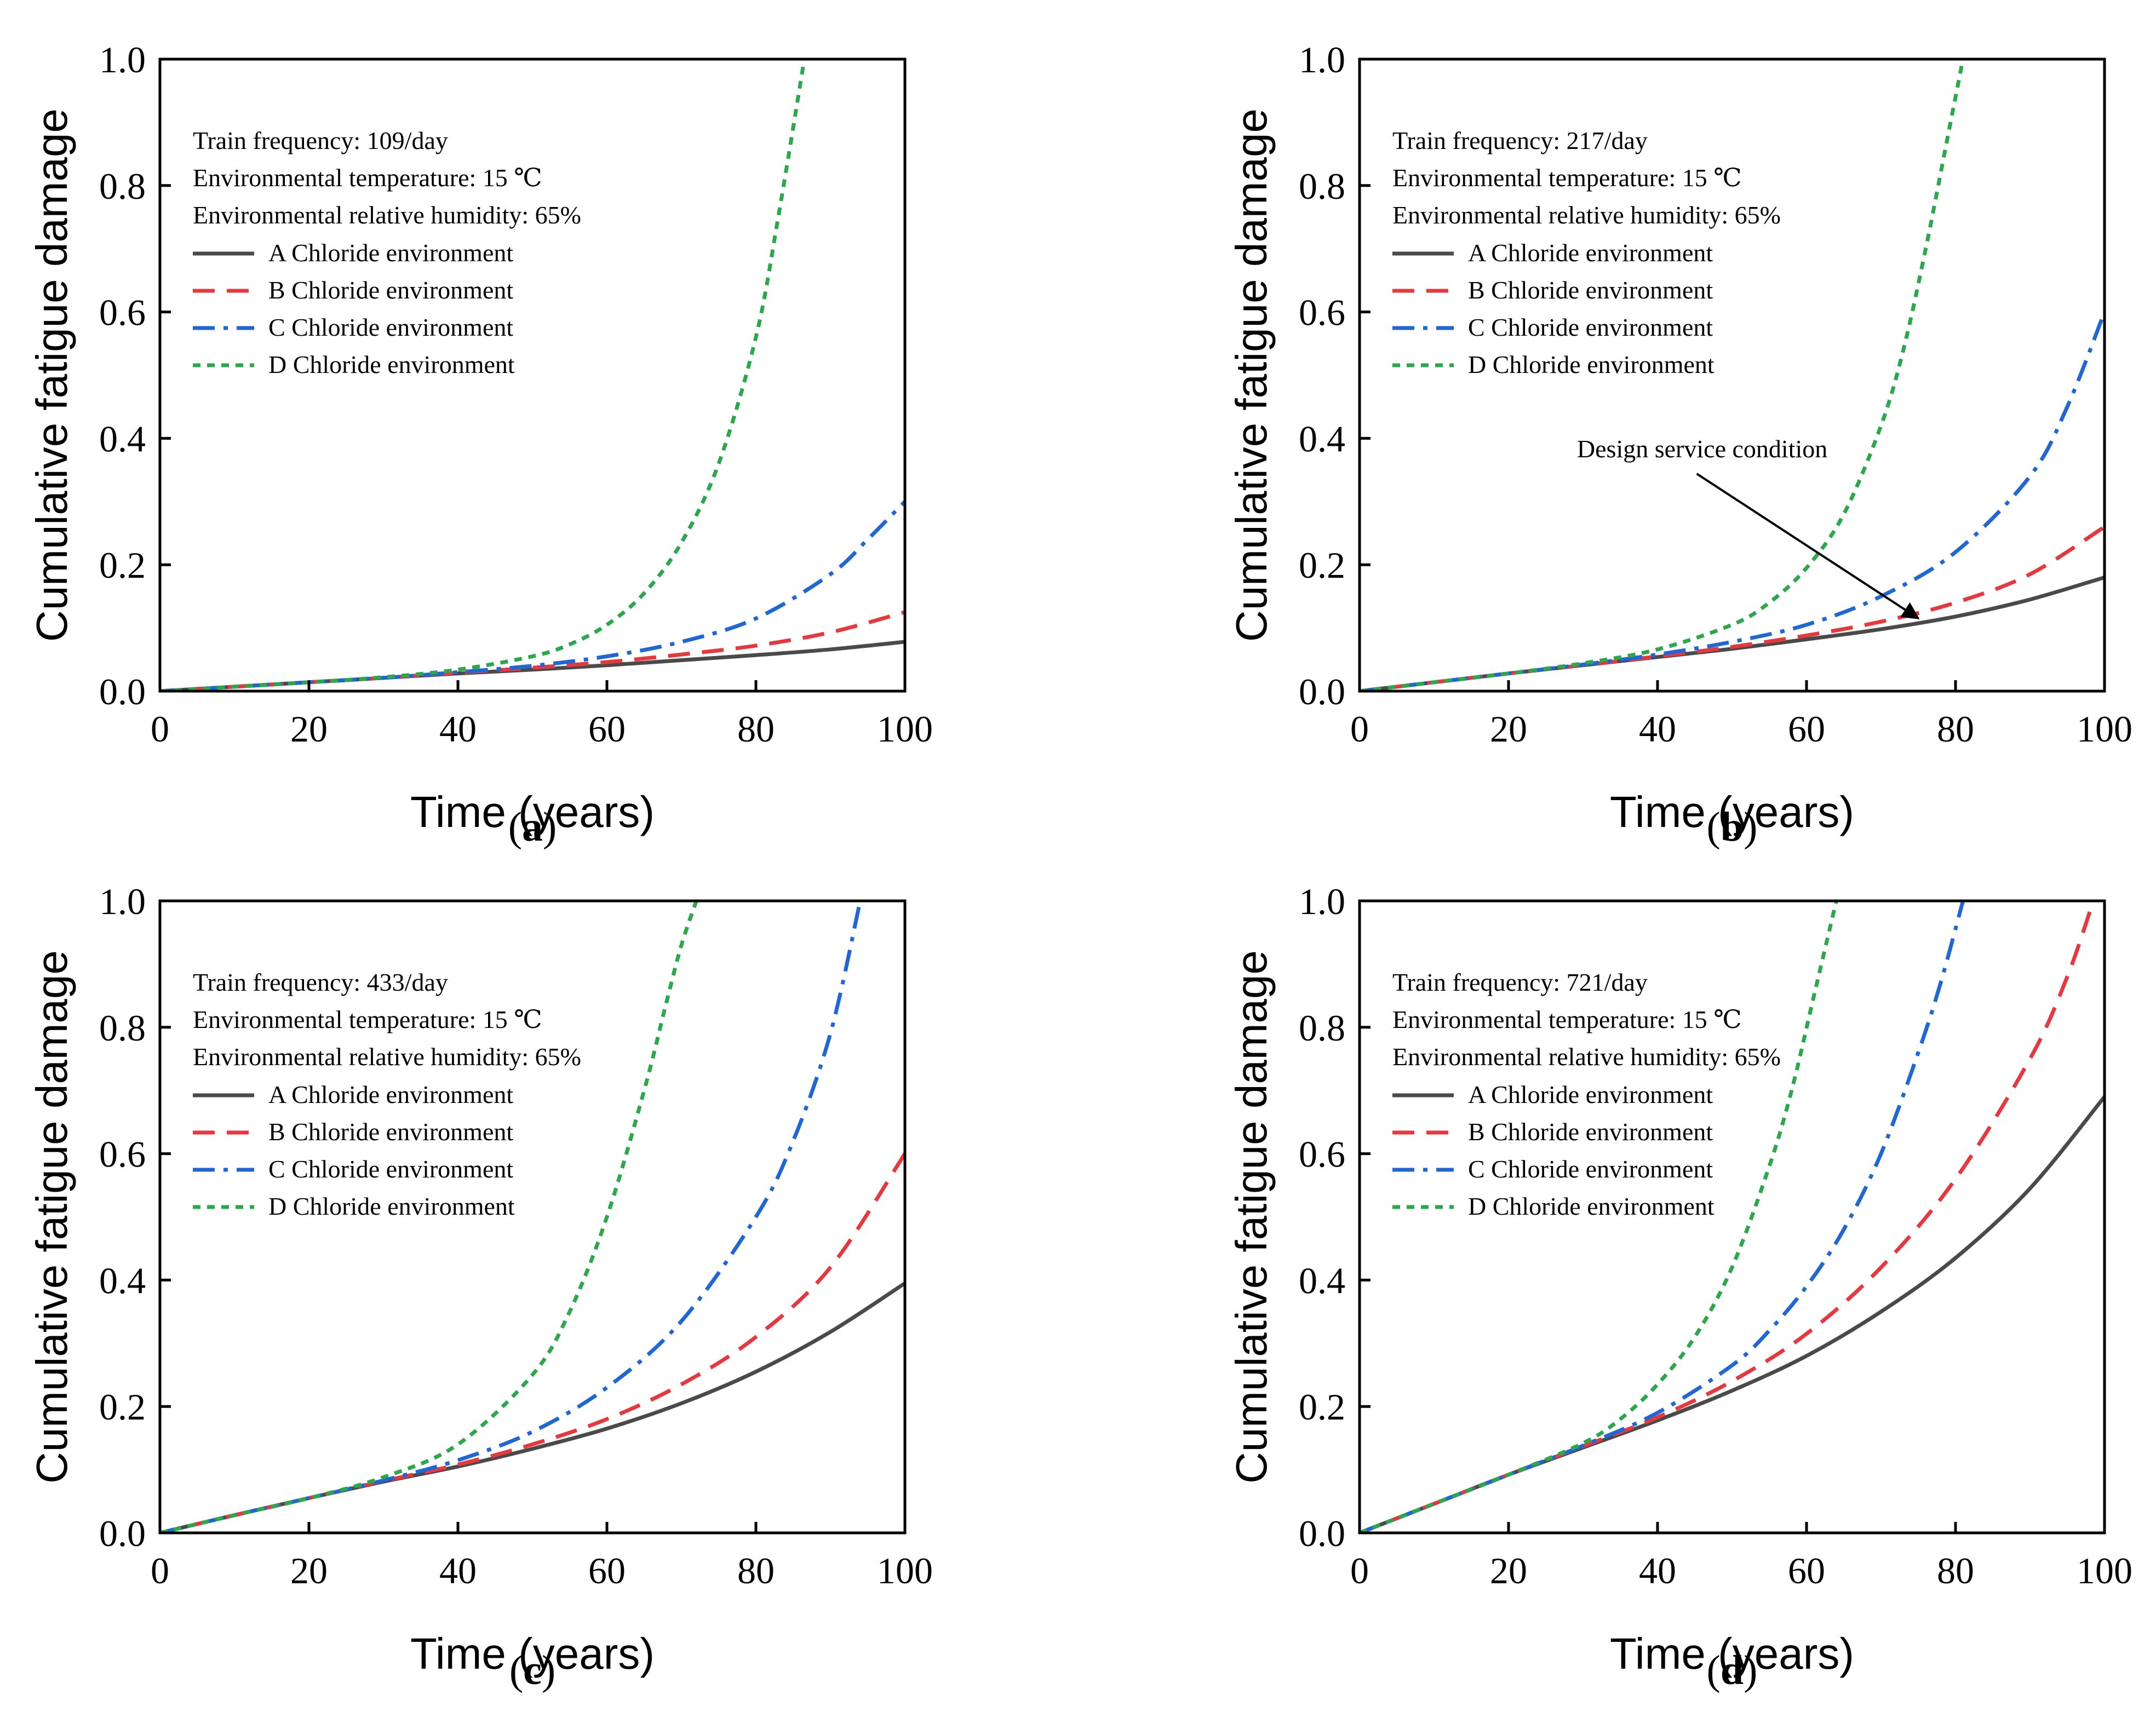 The height and width of the screenshot is (1724, 2156). What do you see at coordinates (532, 1670) in the screenshot?
I see `panel-label: (c)` at bounding box center [532, 1670].